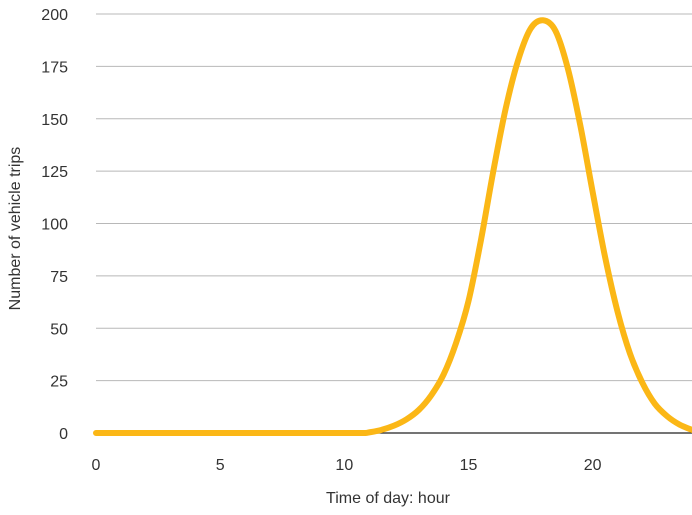 The height and width of the screenshot is (515, 692). I want to click on y-axis-ticks: 0 25 50 75 100 125 150 175 200, so click(54, 225).